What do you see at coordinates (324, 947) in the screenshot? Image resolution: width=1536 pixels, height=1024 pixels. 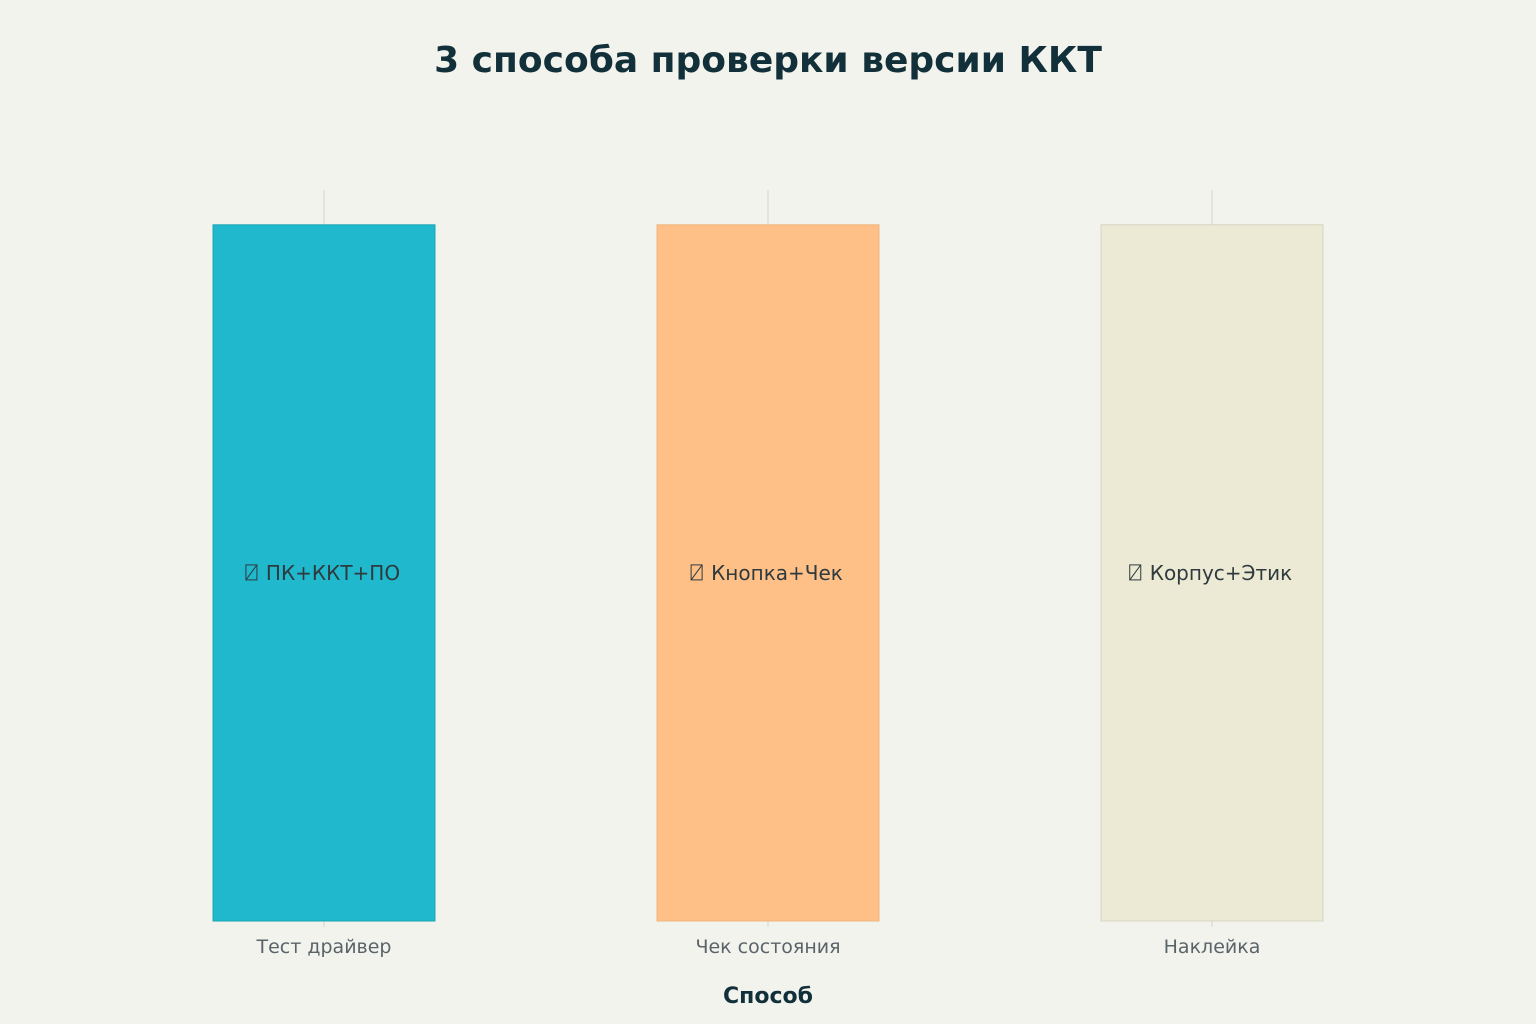 I see `x-tick-label: Тест драйвер` at bounding box center [324, 947].